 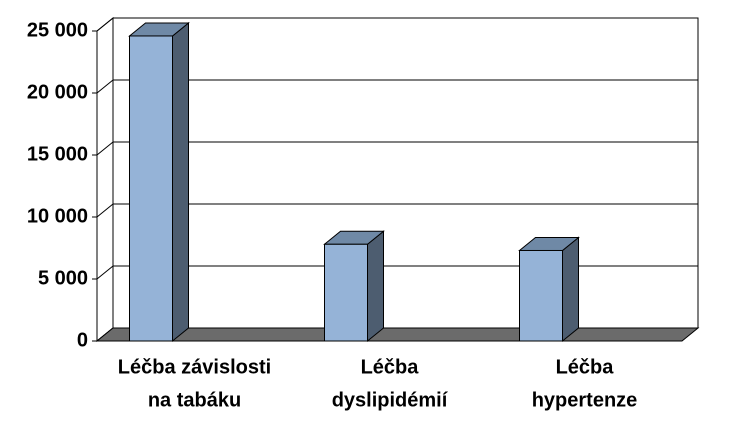 What do you see at coordinates (57, 216) in the screenshot?
I see `y-tick-label: 10 000` at bounding box center [57, 216].